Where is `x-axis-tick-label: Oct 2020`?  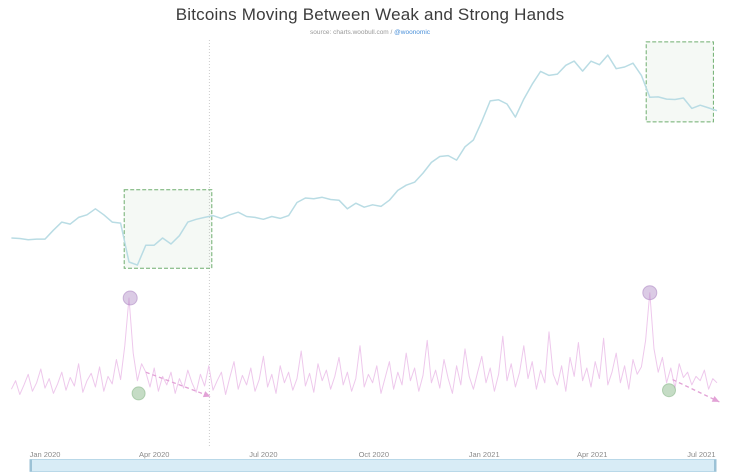 x-axis-tick-label: Oct 2020 is located at coordinates (374, 454).